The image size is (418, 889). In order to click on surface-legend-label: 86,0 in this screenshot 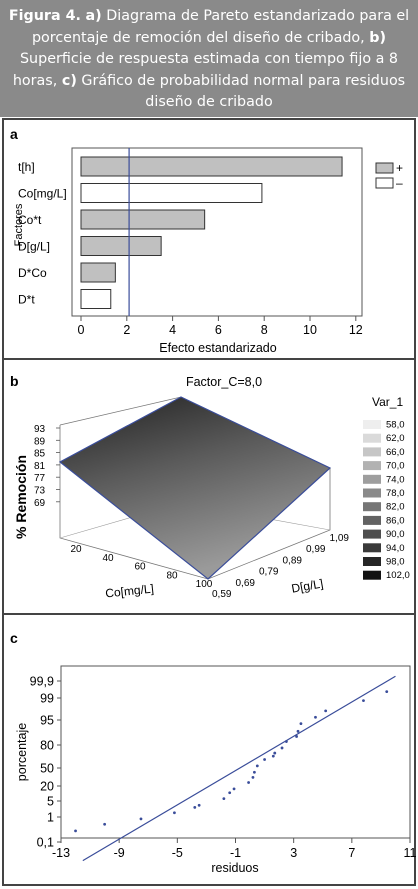, I will do `click(395, 520)`.